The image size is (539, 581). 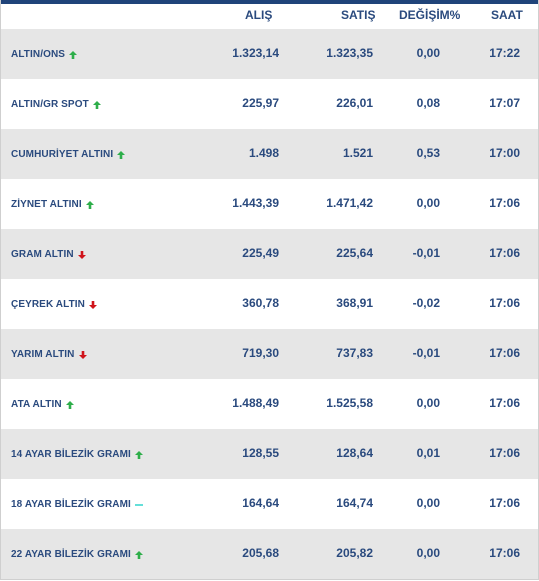 What do you see at coordinates (260, 503) in the screenshot?
I see `alis-value: 164,64` at bounding box center [260, 503].